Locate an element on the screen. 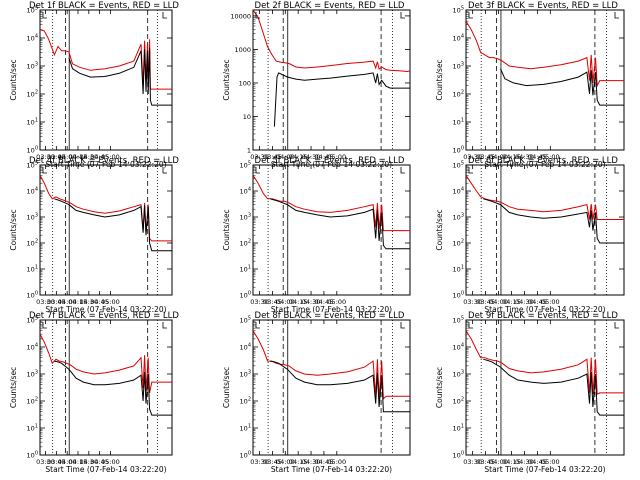  chart-title: Det 1f BLACK = Events, RED = LLD is located at coordinates (104, 6).